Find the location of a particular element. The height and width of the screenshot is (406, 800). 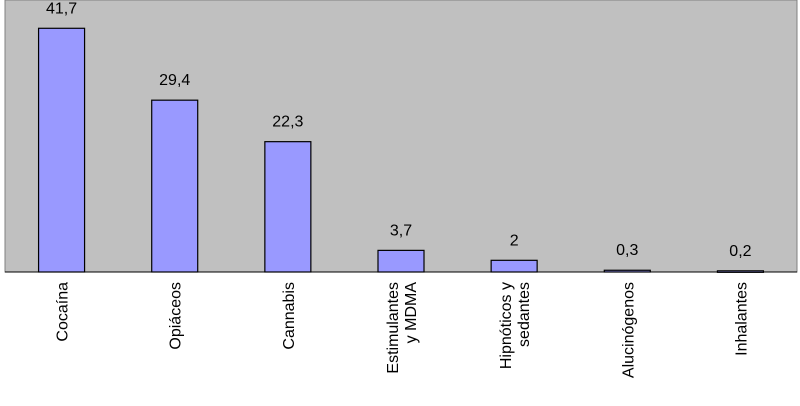

x-tick-label: Cannabis is located at coordinates (289, 316).